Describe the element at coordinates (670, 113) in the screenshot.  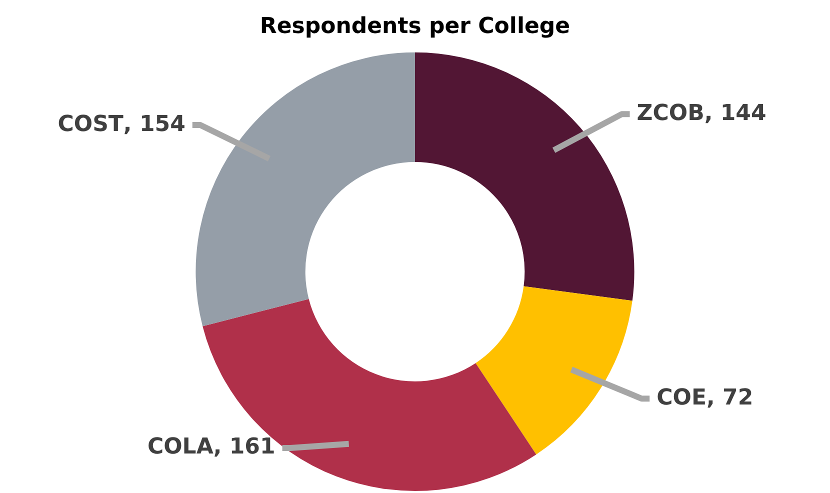
I see `slice-label: ZCOB` at that location.